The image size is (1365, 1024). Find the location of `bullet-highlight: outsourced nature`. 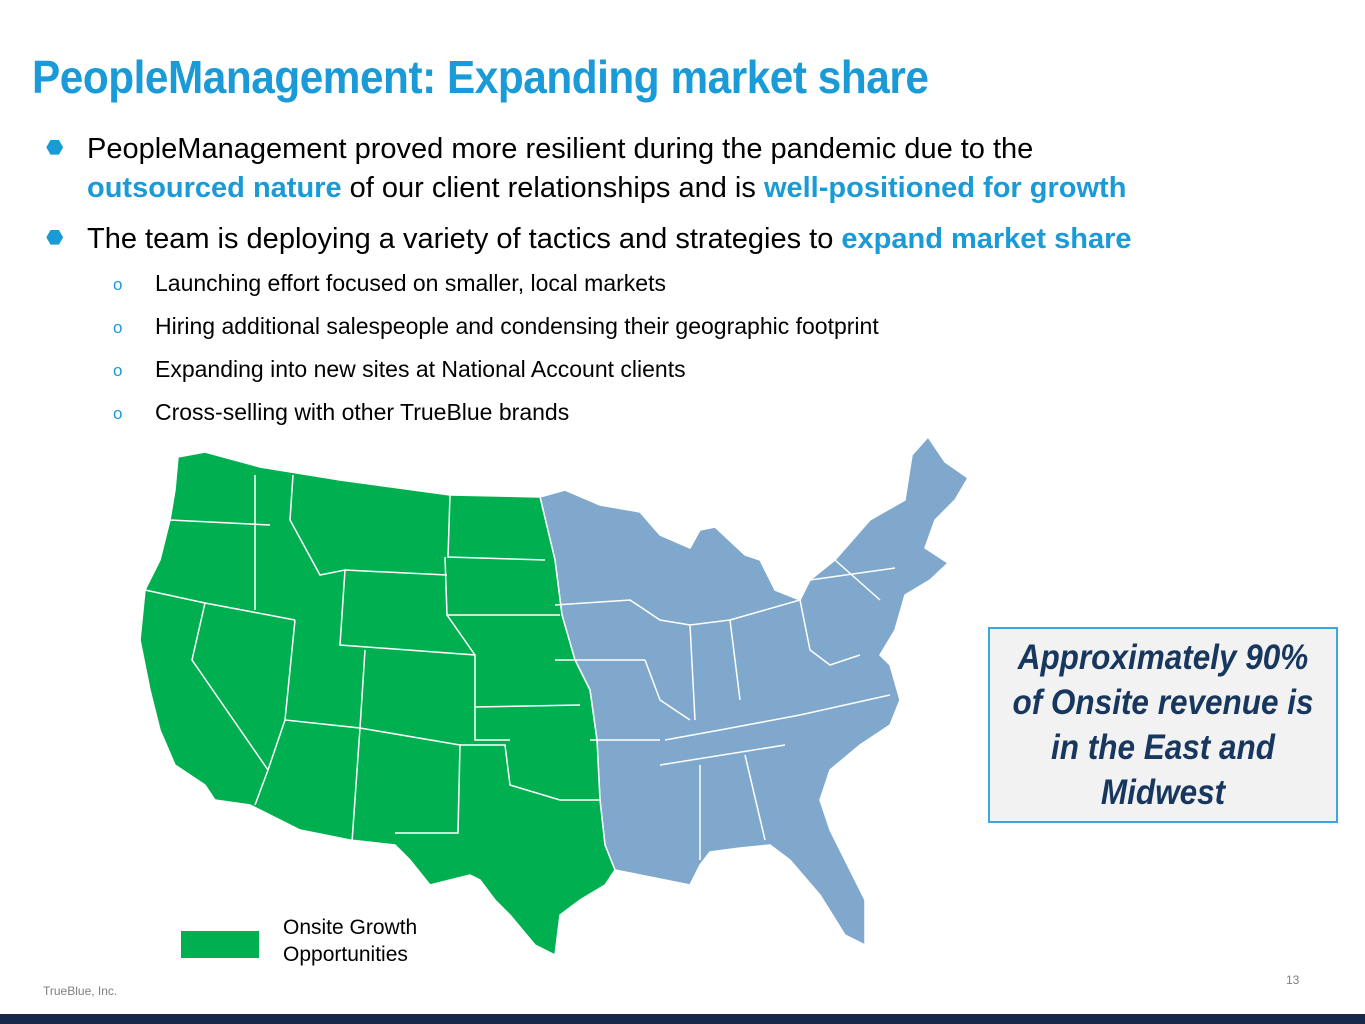

bullet-highlight: outsourced nature is located at coordinates (214, 188).